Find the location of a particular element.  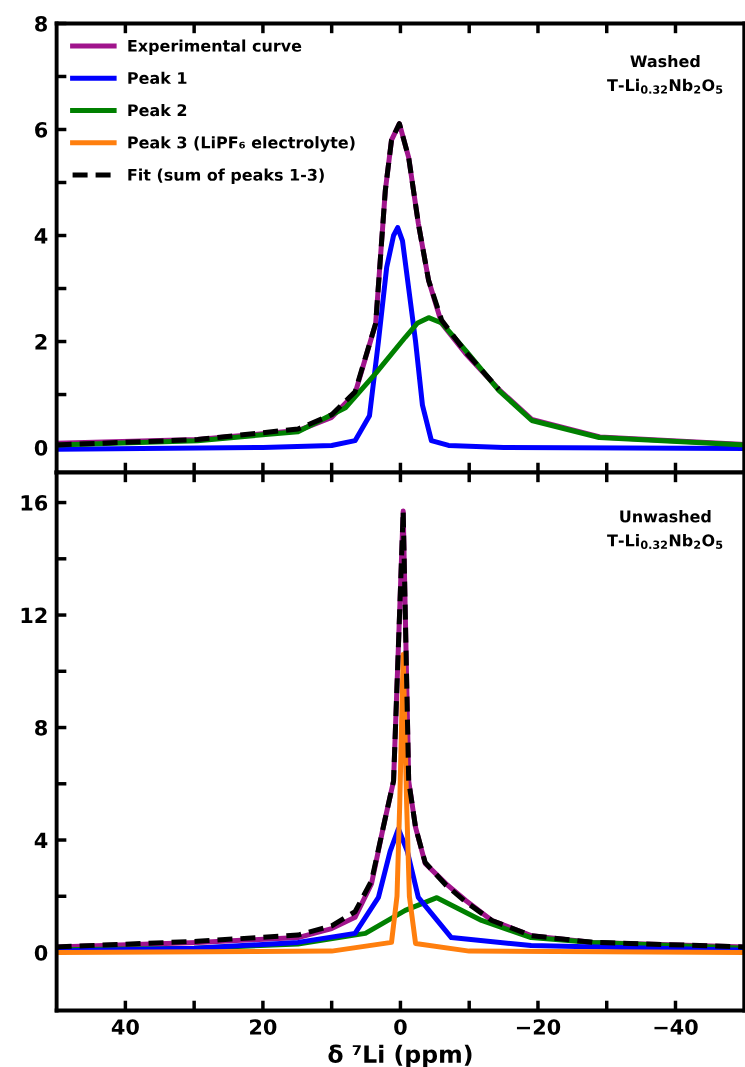

x-tick-label: −20 is located at coordinates (538, 1027).